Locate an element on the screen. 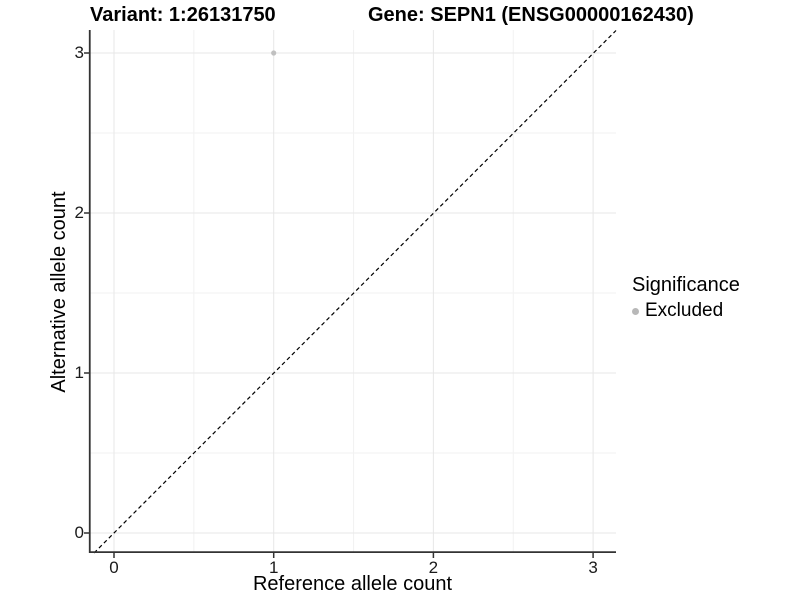 This screenshot has width=800, height=600. legend-item-excluded: Excluded is located at coordinates (686, 311).